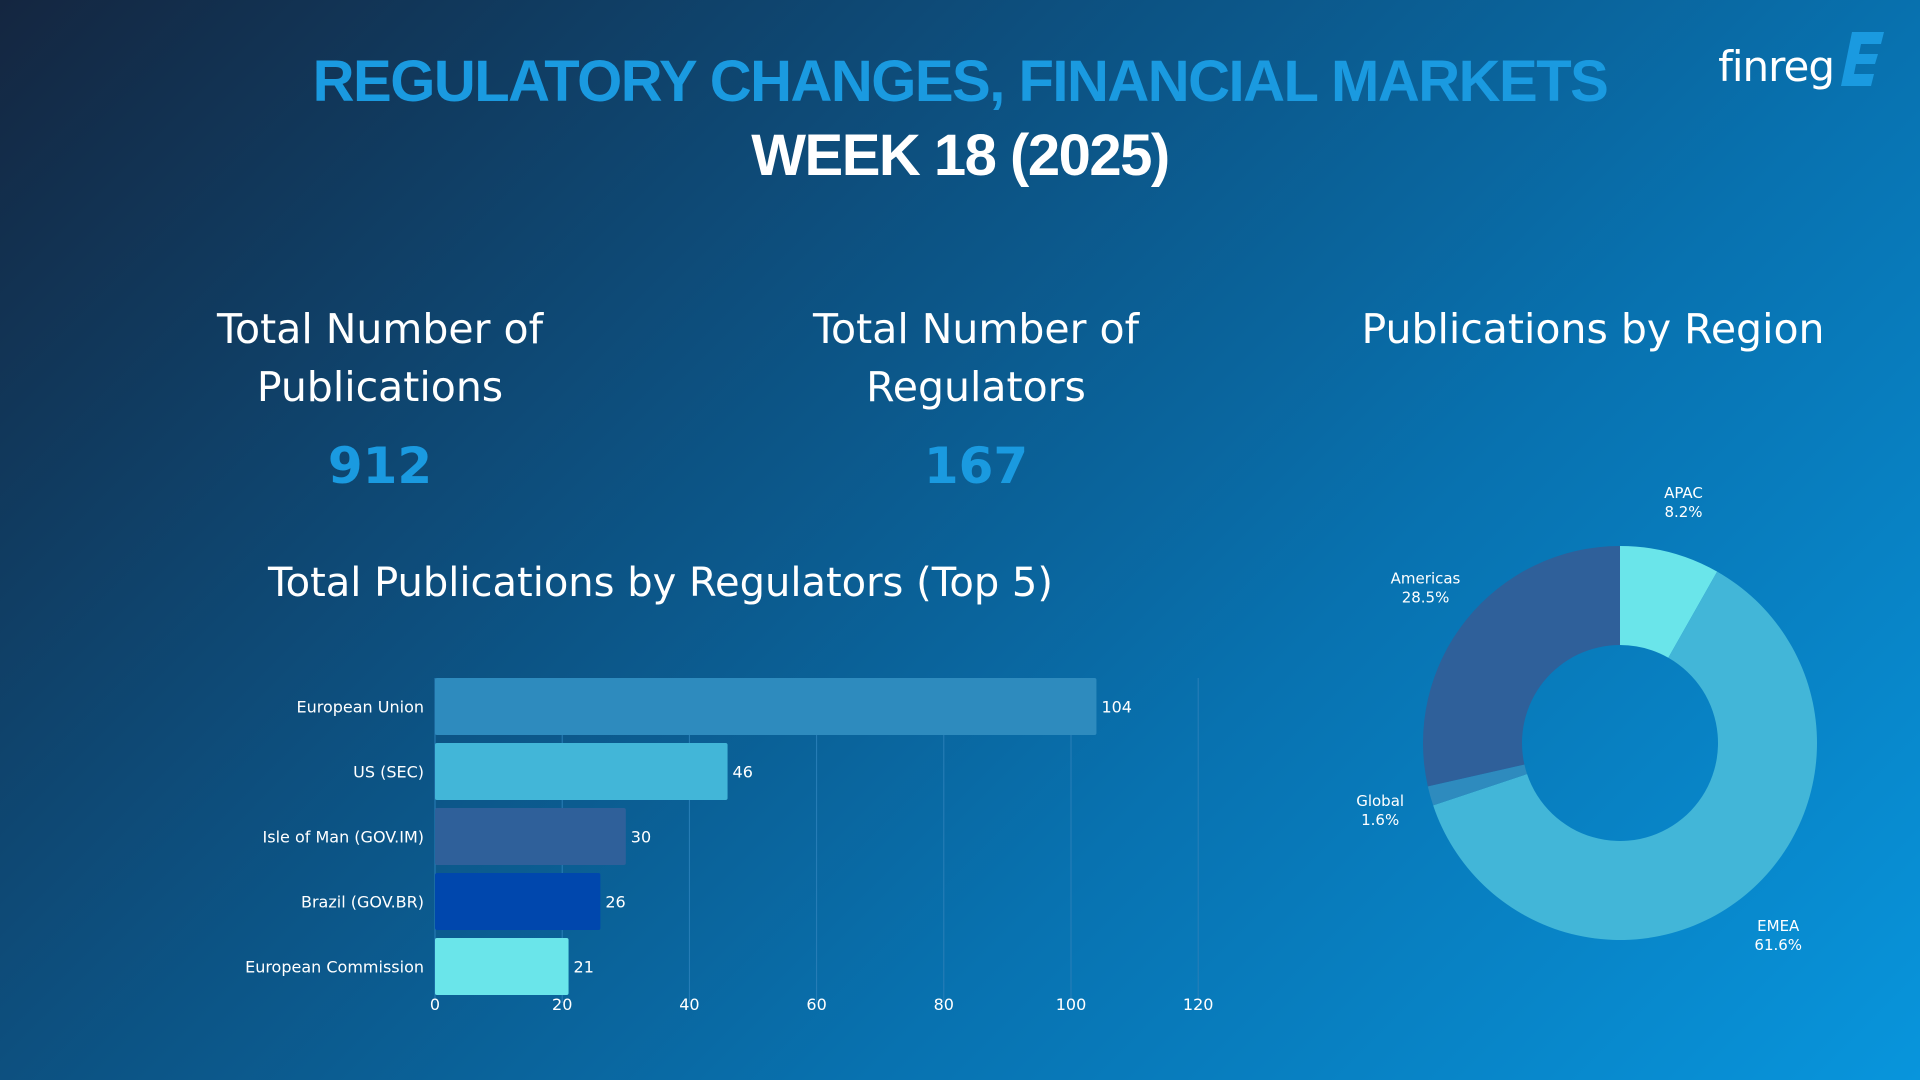 This screenshot has height=1080, width=1920. Describe the element at coordinates (1380, 801) in the screenshot. I see `slice-name: Global` at that location.